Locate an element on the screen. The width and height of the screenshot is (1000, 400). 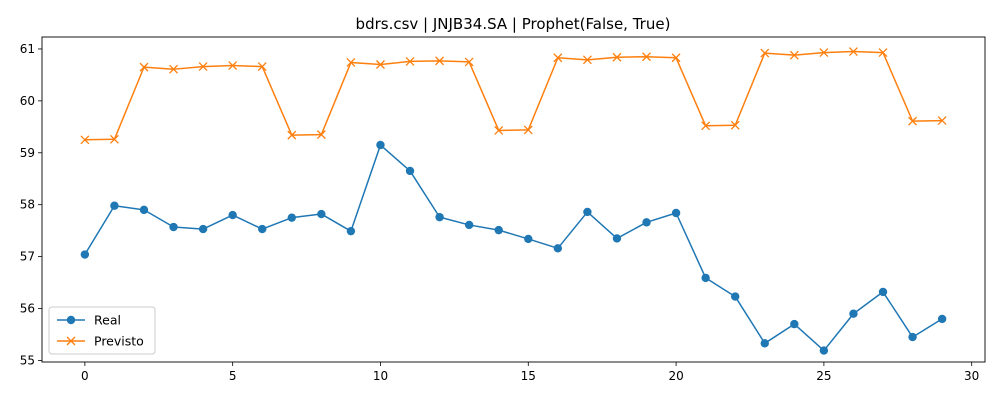
x-tick-label: 15 is located at coordinates (528, 376).